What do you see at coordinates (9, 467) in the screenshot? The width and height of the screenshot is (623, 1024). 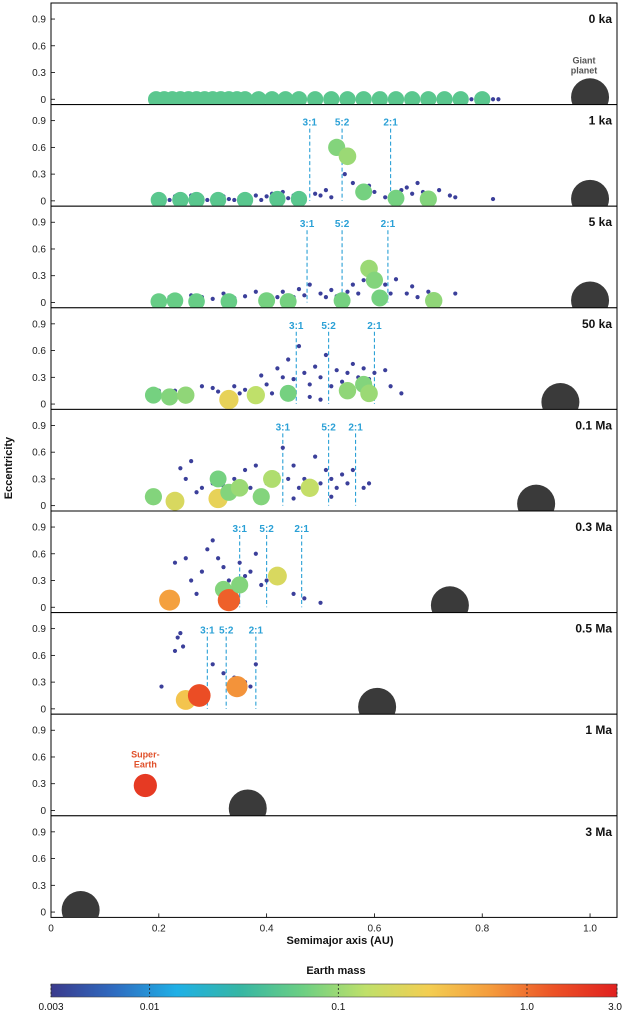 I see `y-axis-label: Eccentricity` at bounding box center [9, 467].